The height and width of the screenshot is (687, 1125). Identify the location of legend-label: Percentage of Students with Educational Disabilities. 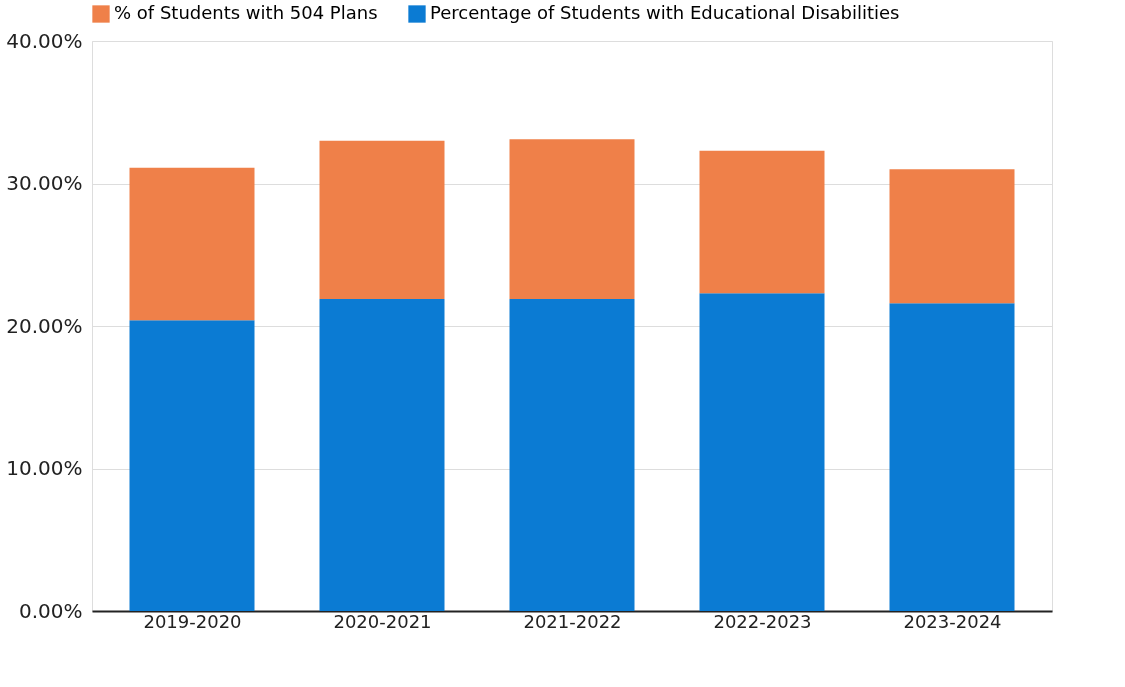
(665, 12).